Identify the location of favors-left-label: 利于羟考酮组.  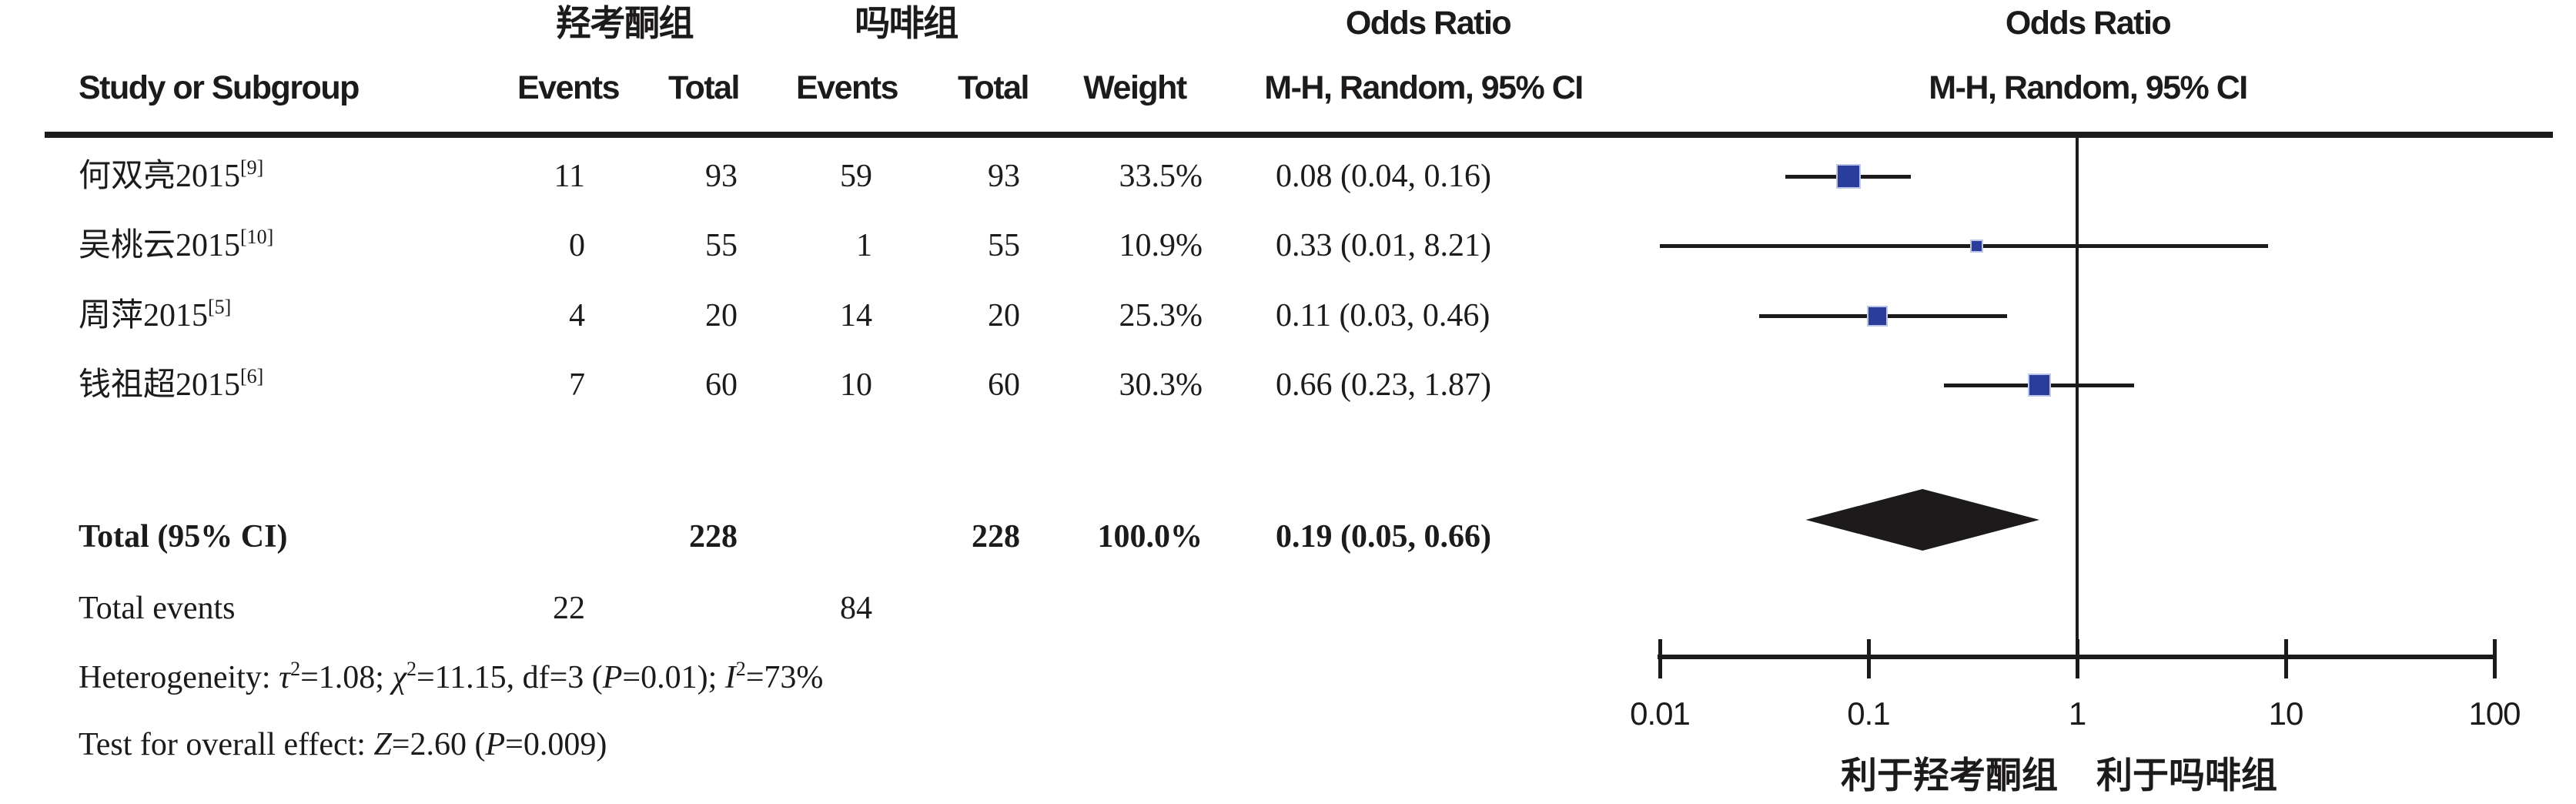
(1950, 775).